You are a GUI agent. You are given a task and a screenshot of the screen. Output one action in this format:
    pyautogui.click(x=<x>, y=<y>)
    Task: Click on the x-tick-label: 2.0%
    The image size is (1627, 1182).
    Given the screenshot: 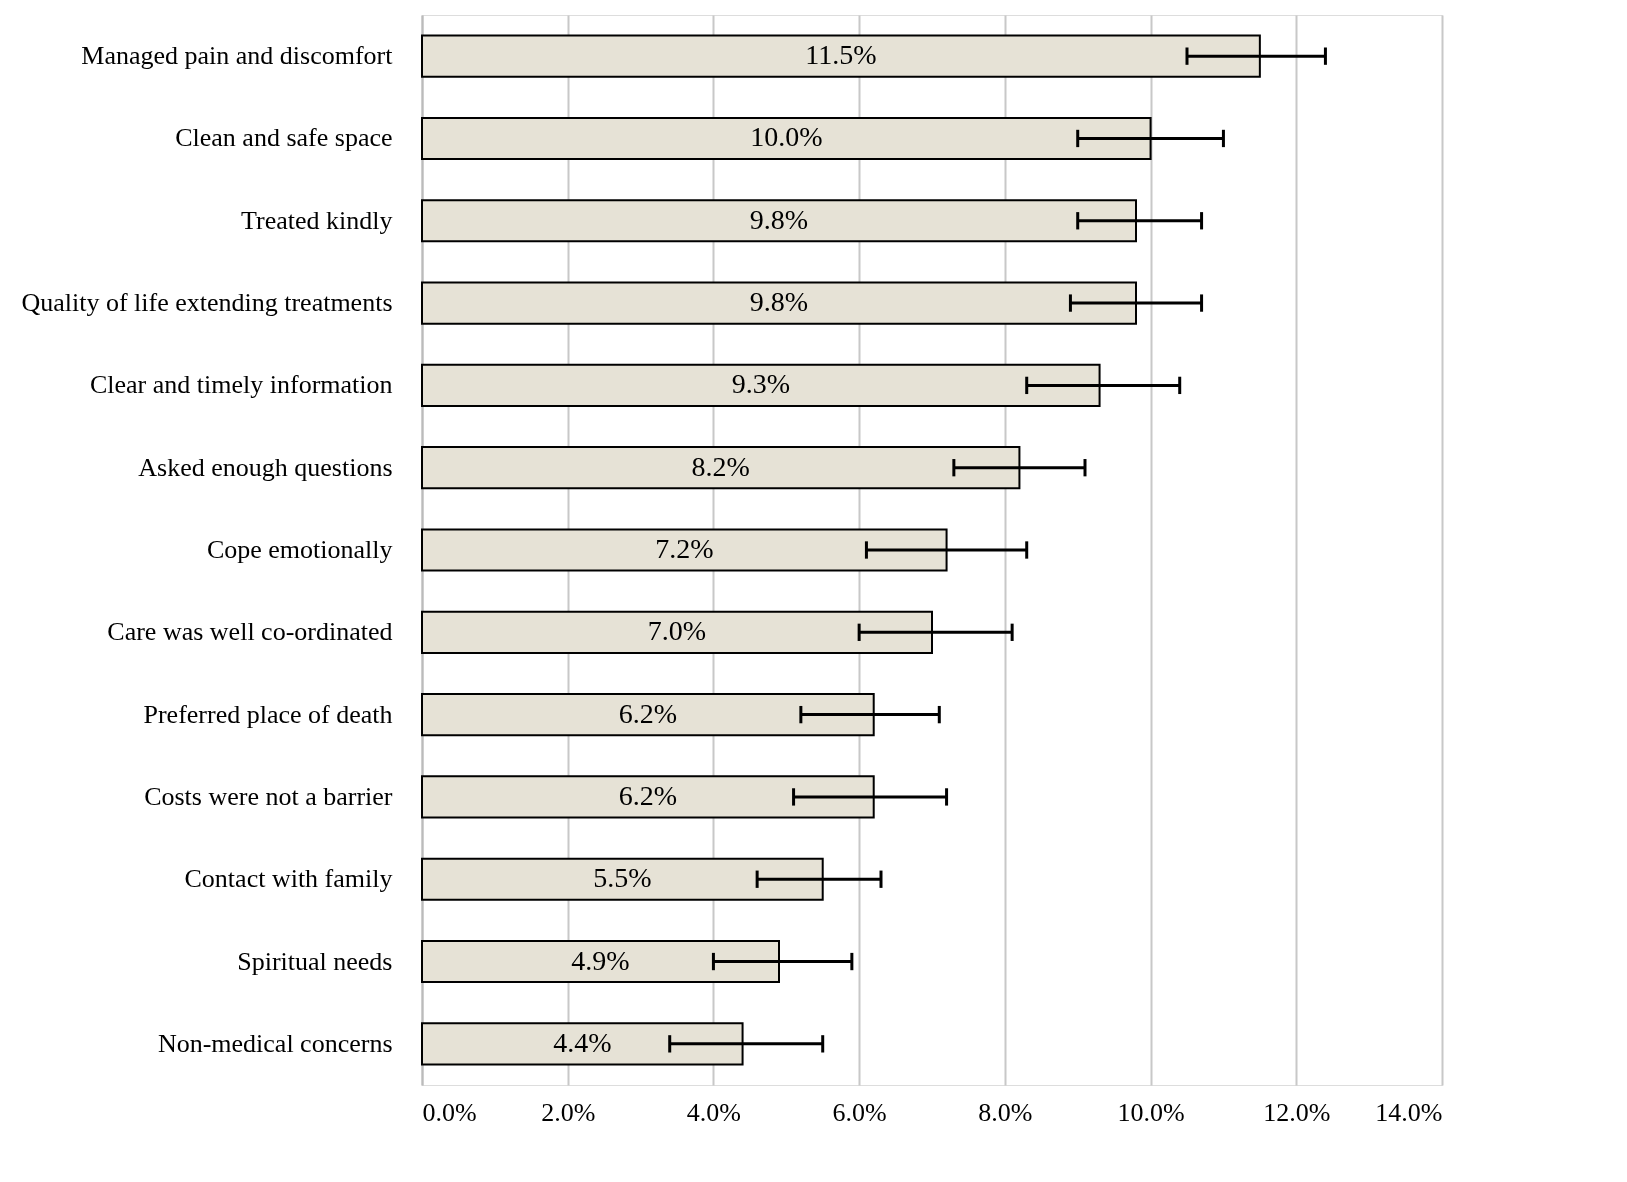 What is the action you would take?
    pyautogui.click(x=568, y=1112)
    